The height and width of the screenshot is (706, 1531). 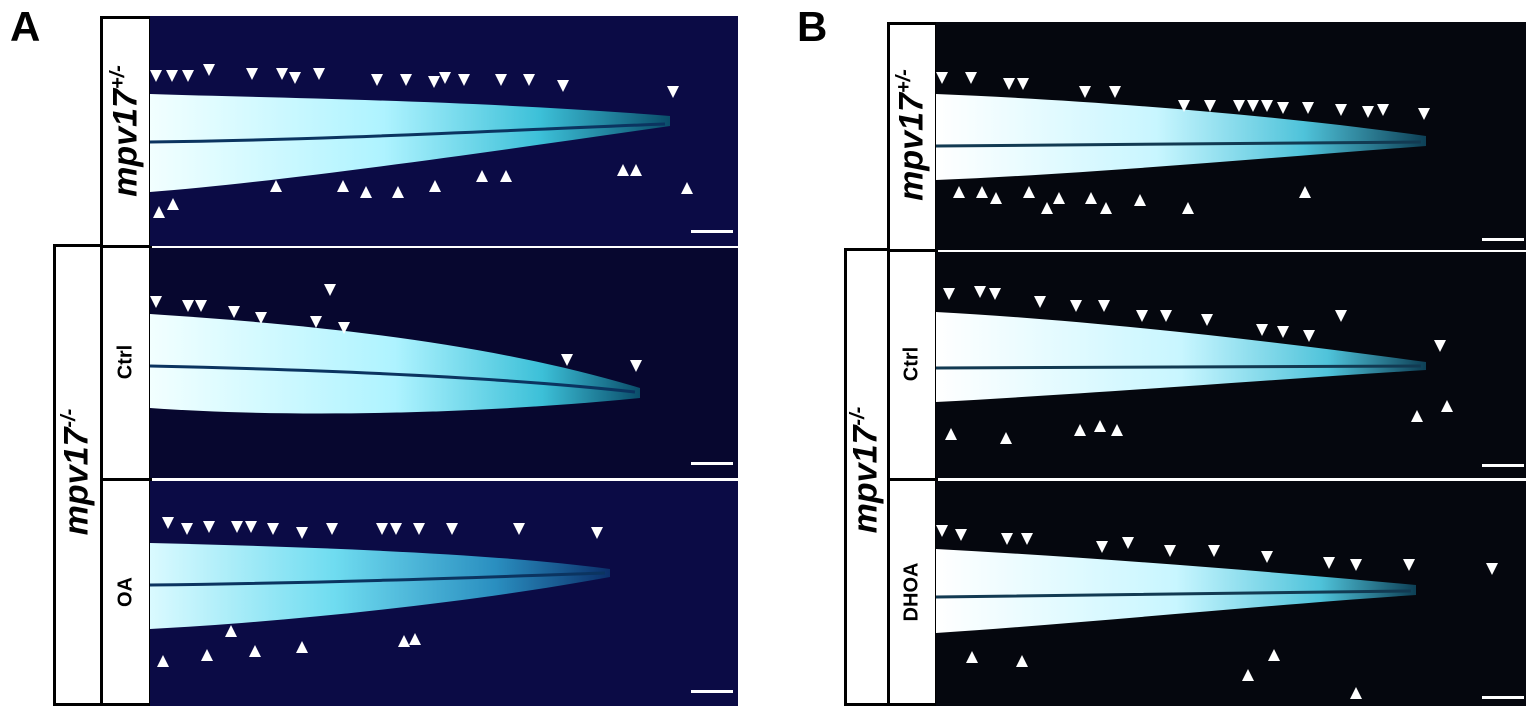 I want to click on panel-b-row3-image, so click(x=1231, y=593).